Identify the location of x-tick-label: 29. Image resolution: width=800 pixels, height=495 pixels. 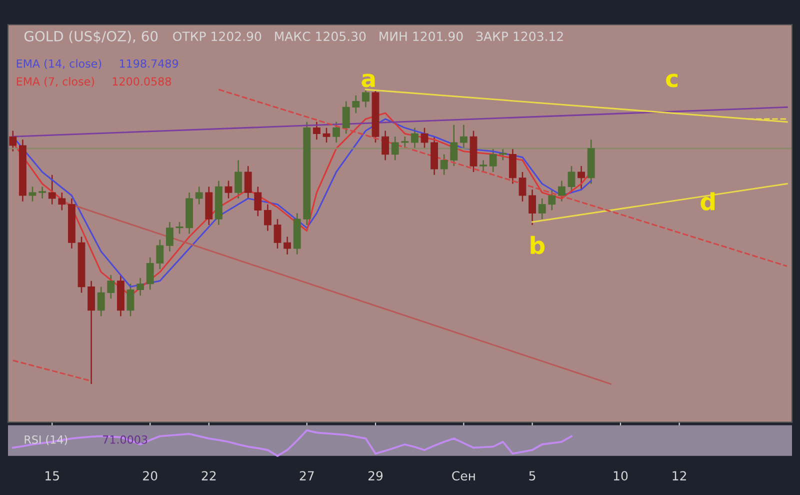
(375, 476).